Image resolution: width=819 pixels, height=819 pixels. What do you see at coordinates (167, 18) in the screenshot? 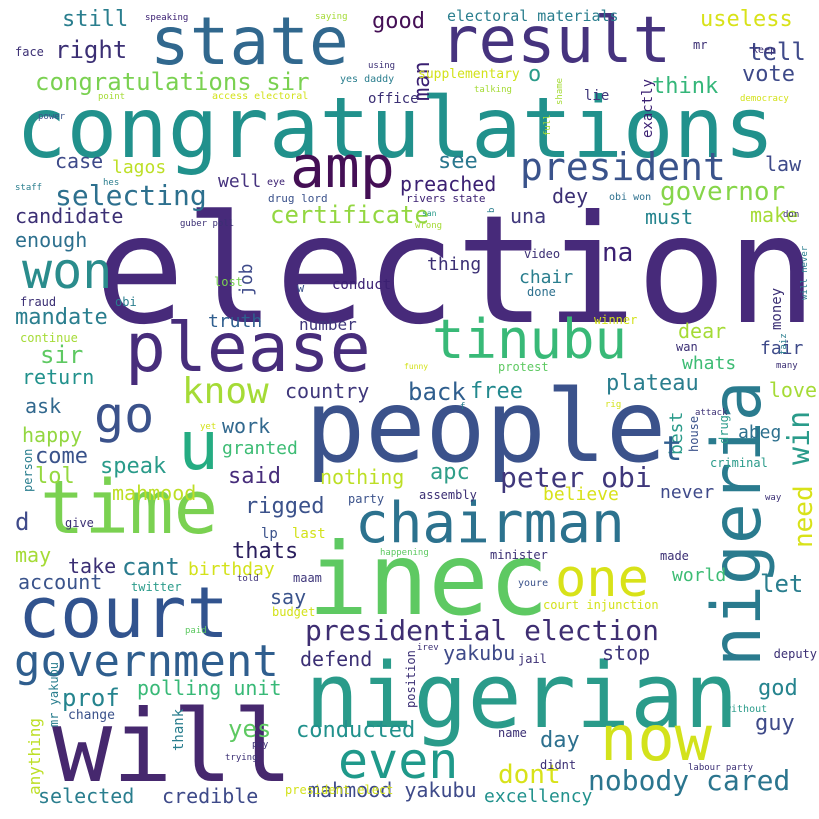
I see `cloud-word: speaking` at bounding box center [167, 18].